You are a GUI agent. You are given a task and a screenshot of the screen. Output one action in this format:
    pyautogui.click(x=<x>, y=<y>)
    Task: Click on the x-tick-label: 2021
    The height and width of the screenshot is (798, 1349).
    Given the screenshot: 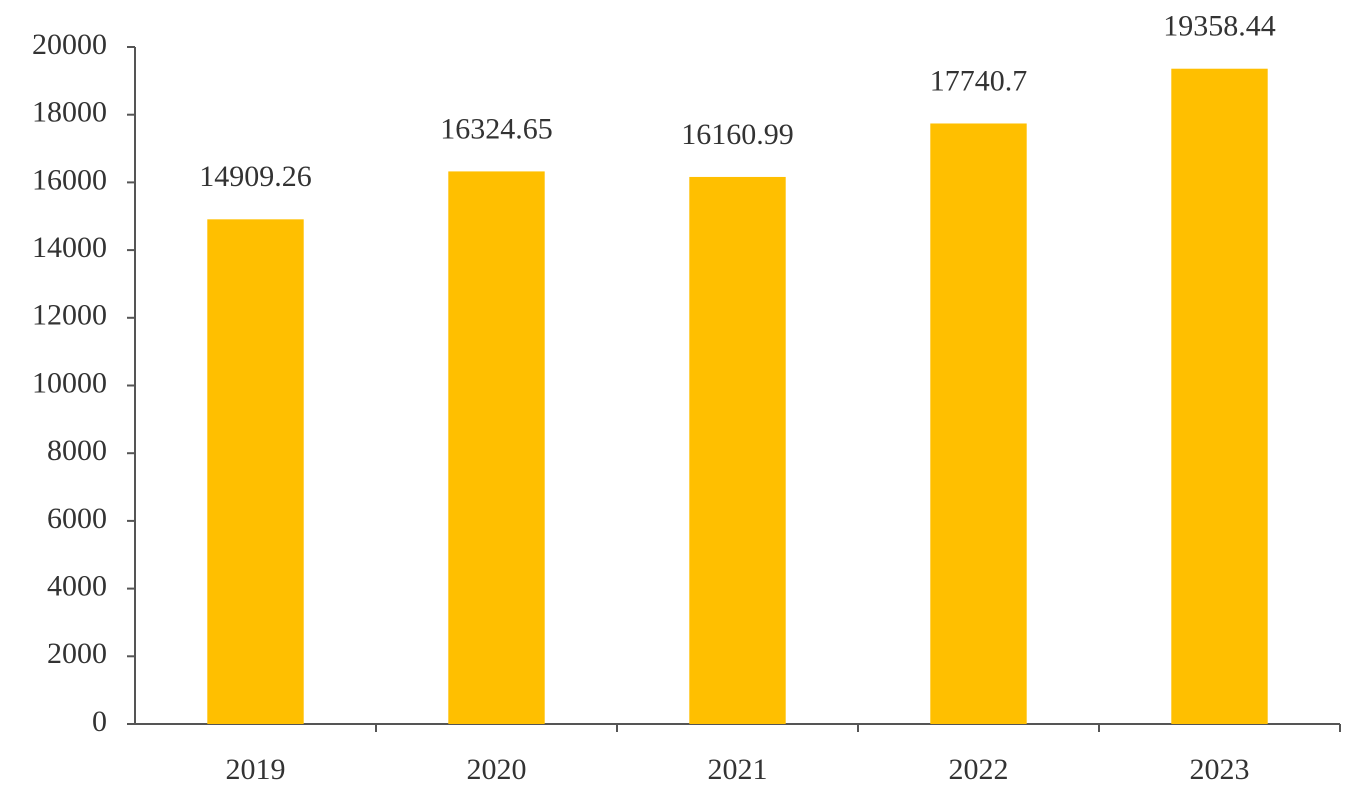 What is the action you would take?
    pyautogui.click(x=738, y=769)
    